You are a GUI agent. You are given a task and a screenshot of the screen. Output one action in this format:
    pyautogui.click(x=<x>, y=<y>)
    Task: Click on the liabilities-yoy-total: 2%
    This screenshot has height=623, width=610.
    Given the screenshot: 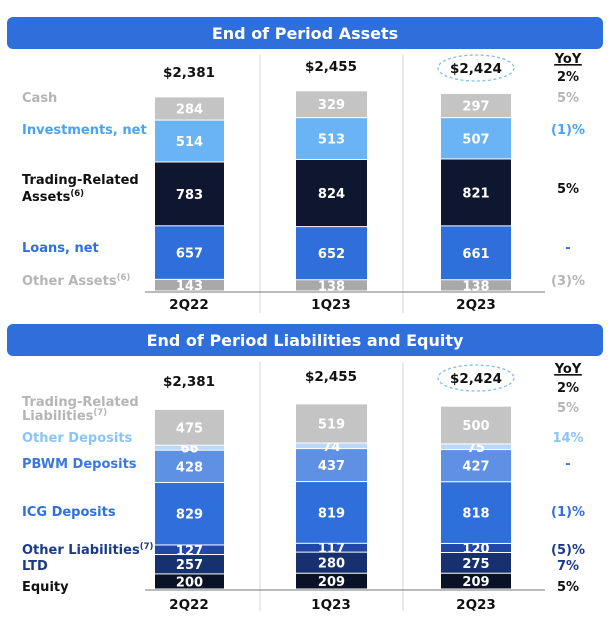 What is the action you would take?
    pyautogui.click(x=568, y=388)
    